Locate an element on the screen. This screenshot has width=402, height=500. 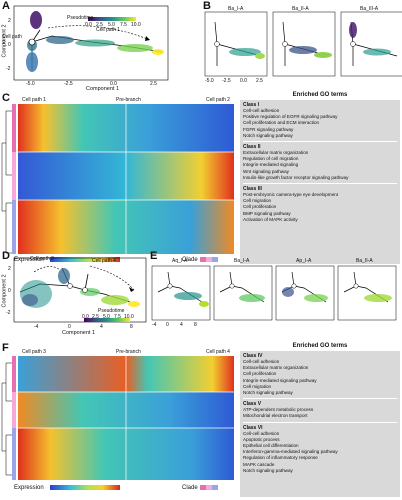
panel-e-subtitle-3: Ba_II-A is located at coordinates (364, 261).